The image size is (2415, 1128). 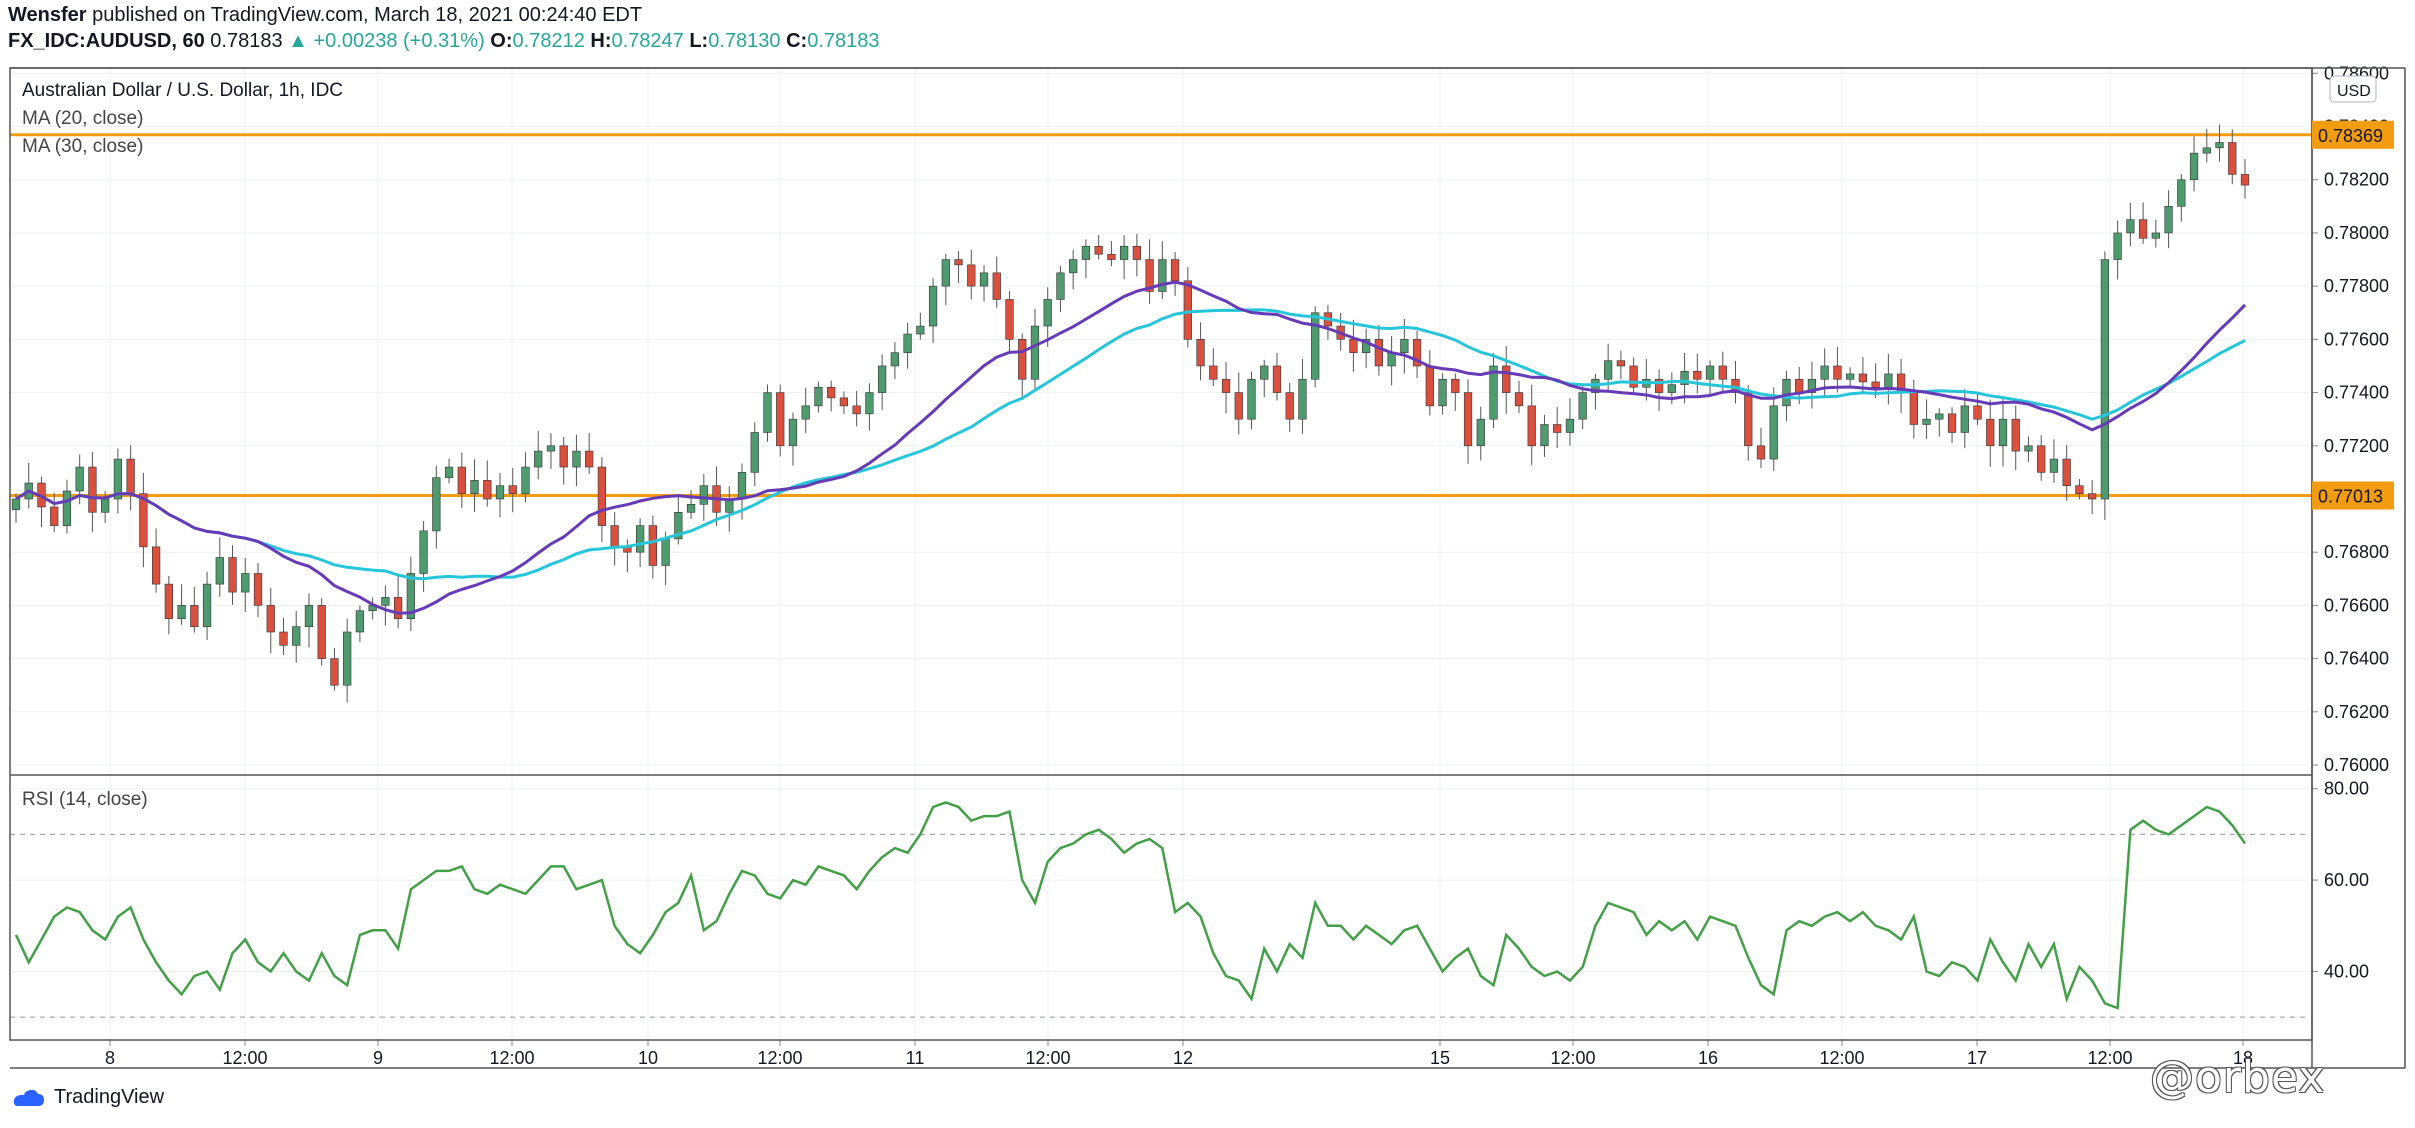 I want to click on open-value: 0.78212, so click(x=548, y=41).